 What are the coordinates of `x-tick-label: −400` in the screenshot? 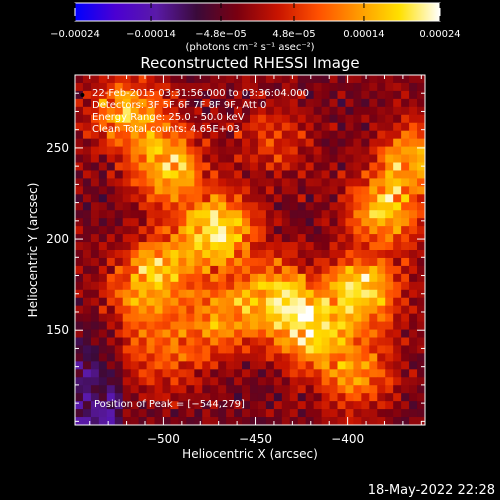 It's located at (347, 439).